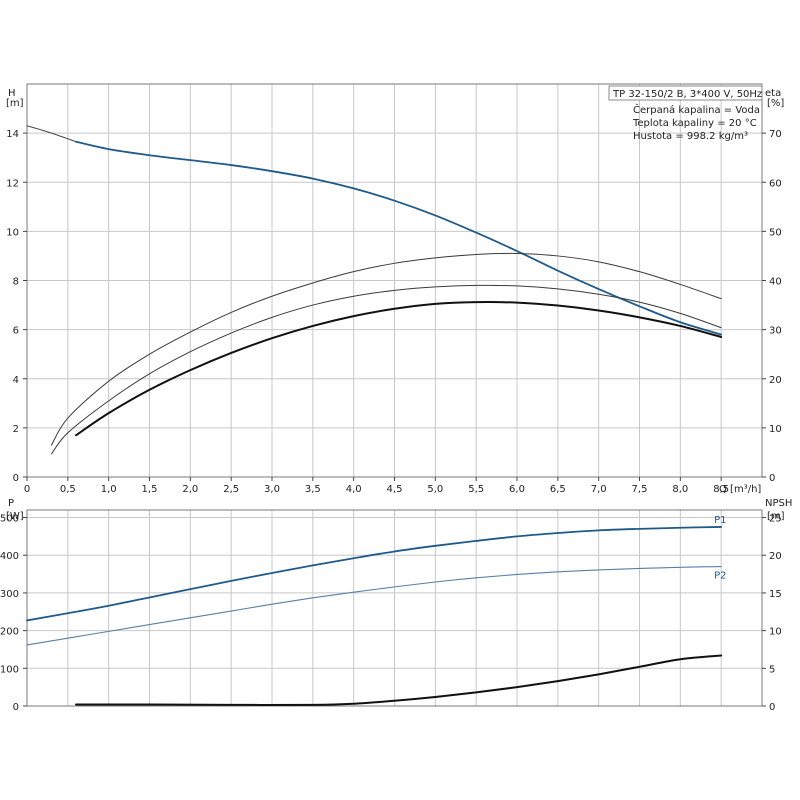  I want to click on x-tick-label: 5,0, so click(435, 489).